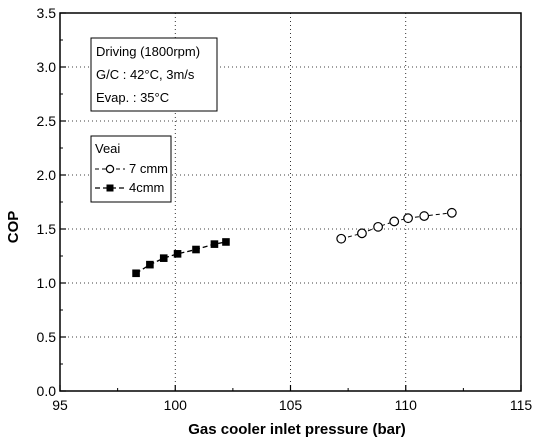 This screenshot has height=441, width=541. I want to click on legend-label-4cmm: 4cmm, so click(146, 187).